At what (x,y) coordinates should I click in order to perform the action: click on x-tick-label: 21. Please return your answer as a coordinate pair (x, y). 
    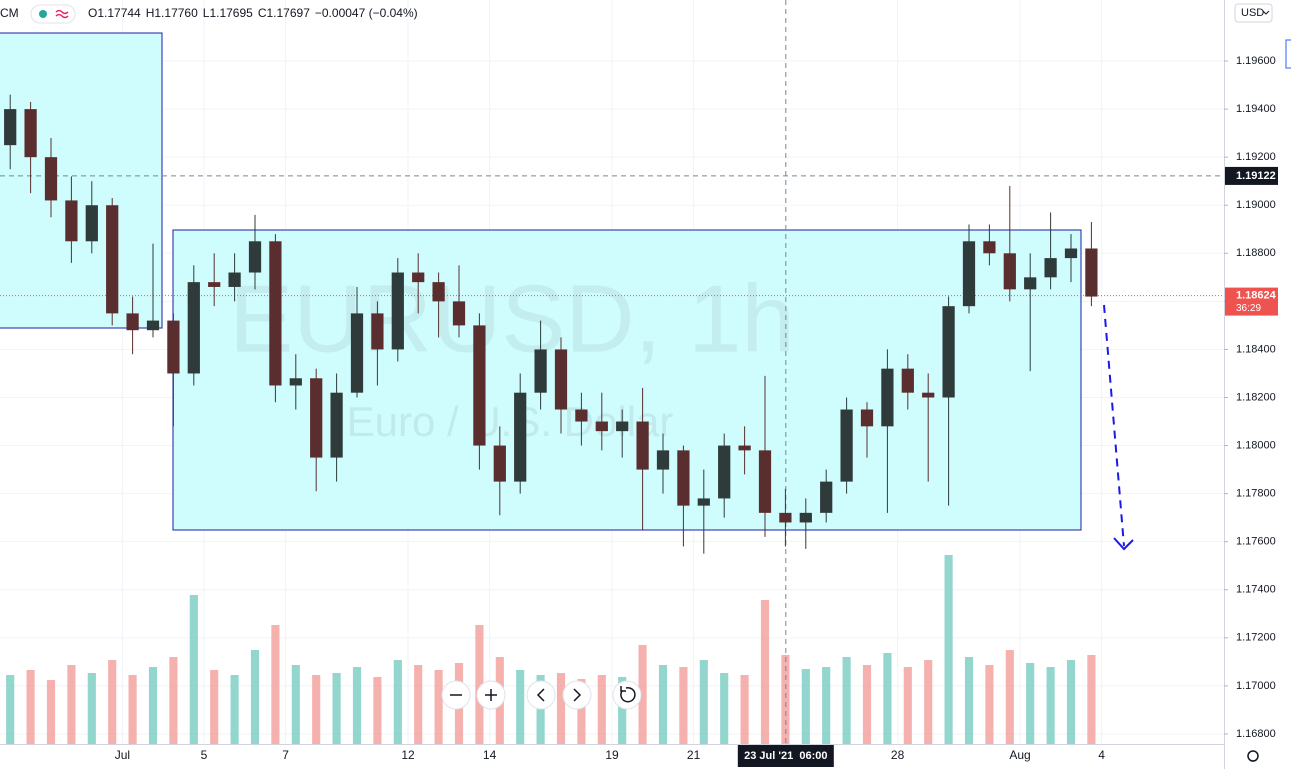
    Looking at the image, I should click on (694, 755).